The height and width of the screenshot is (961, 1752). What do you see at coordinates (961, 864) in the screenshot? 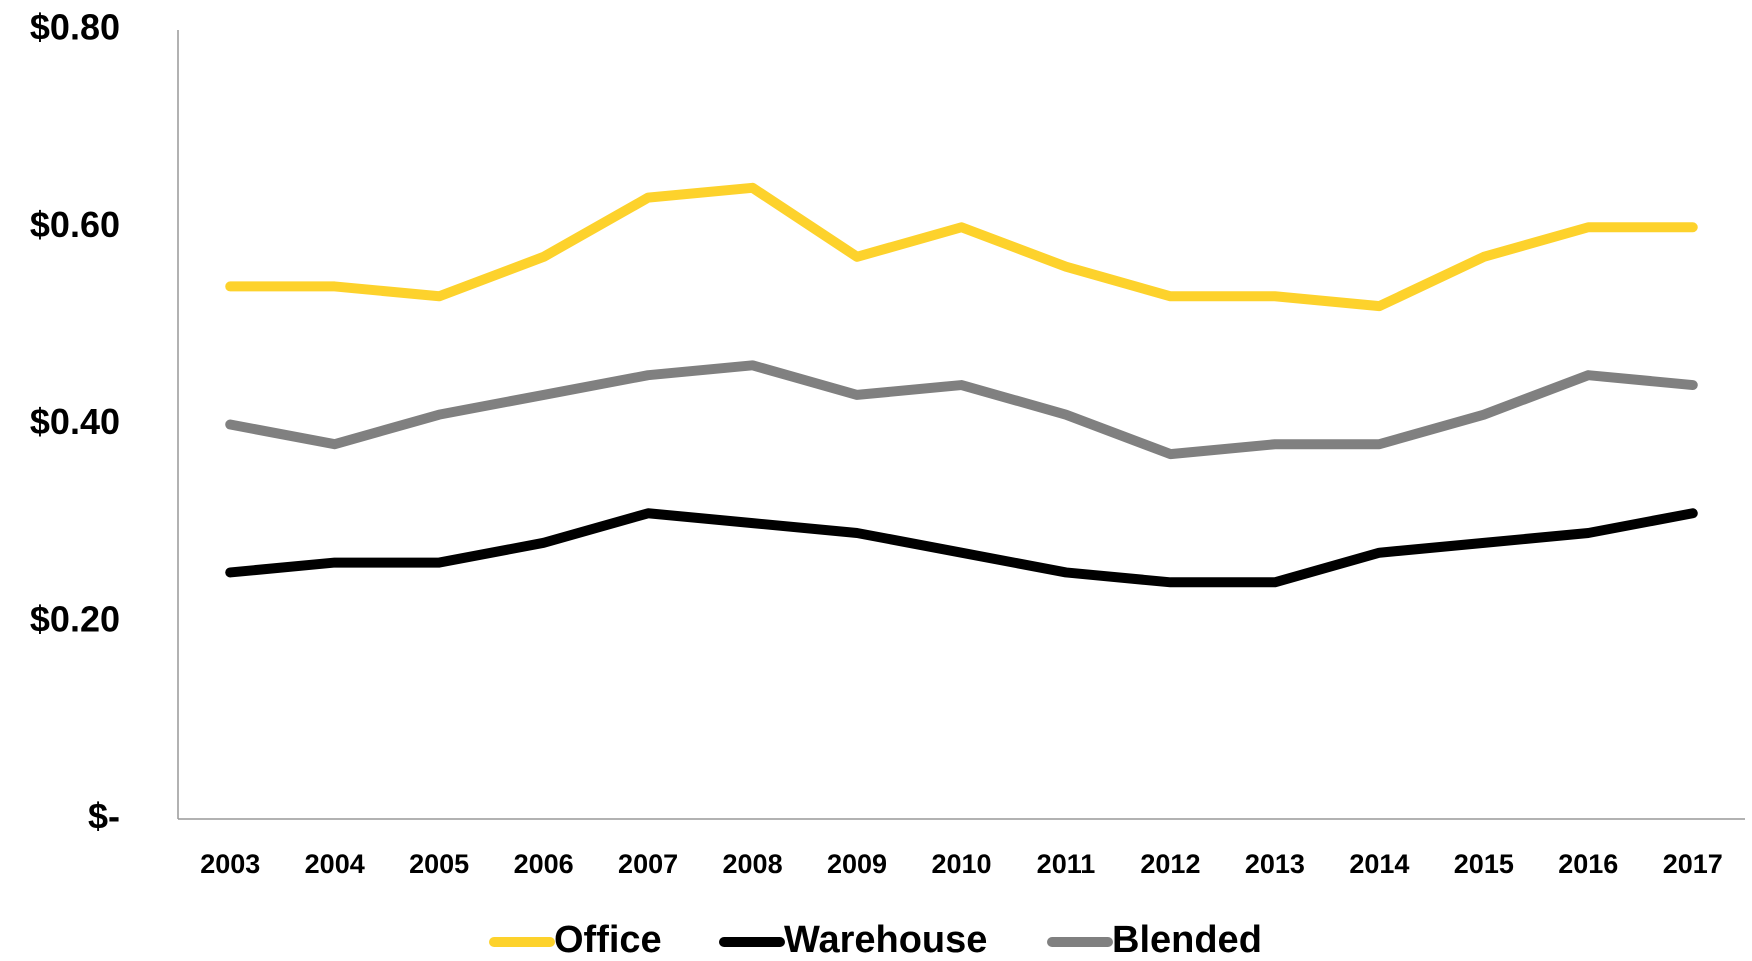
I see `x-tick-label: 2010` at bounding box center [961, 864].